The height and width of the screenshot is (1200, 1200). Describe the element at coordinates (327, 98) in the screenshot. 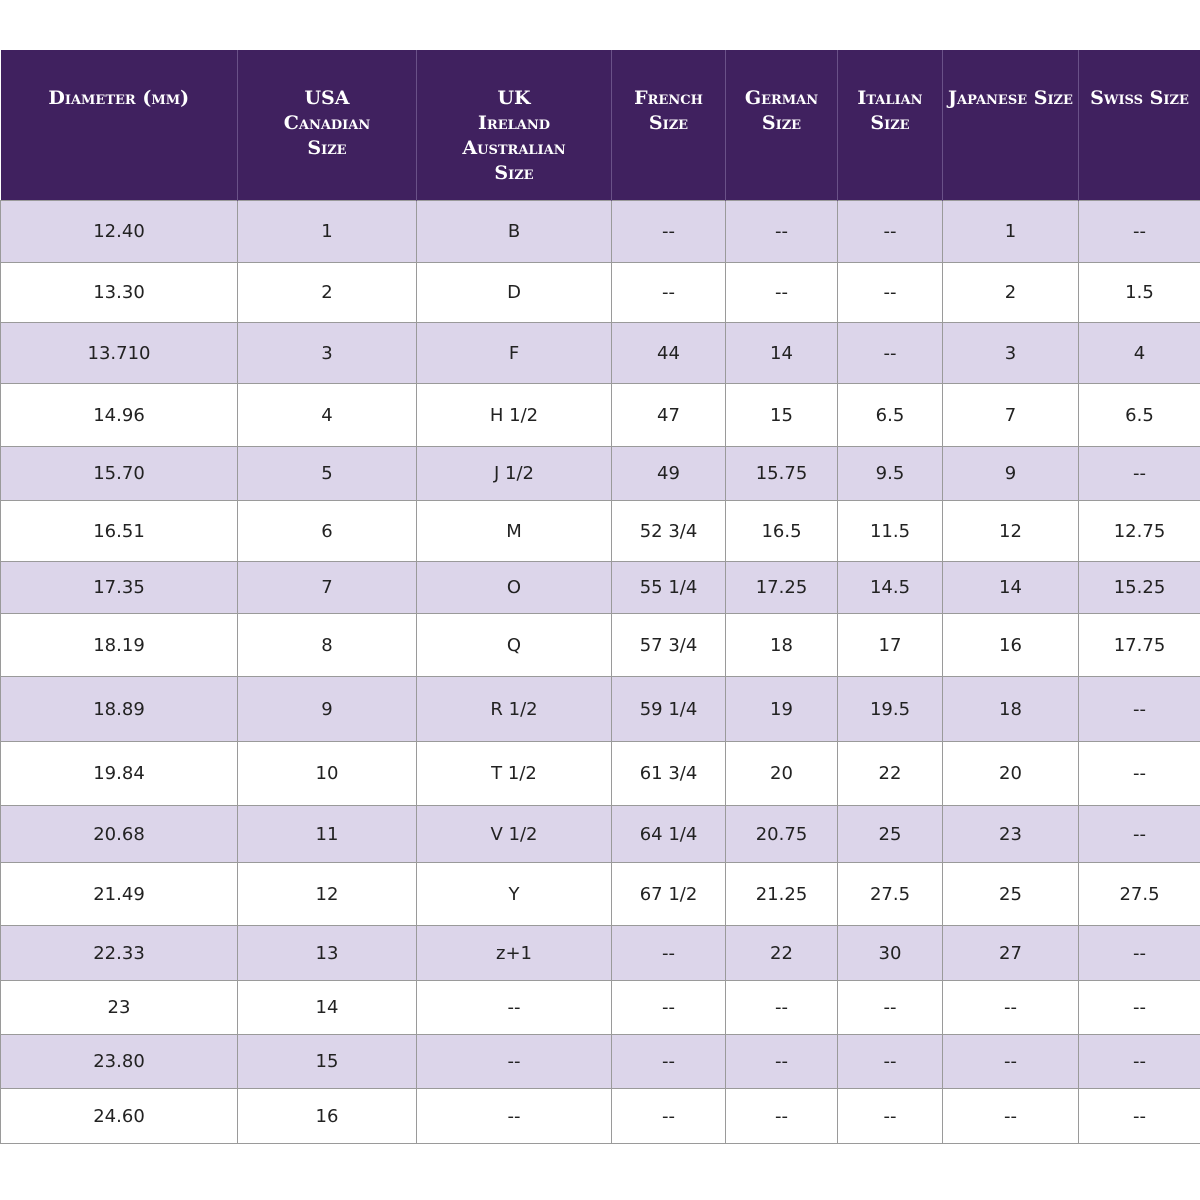

I see `header-line: USA` at that location.